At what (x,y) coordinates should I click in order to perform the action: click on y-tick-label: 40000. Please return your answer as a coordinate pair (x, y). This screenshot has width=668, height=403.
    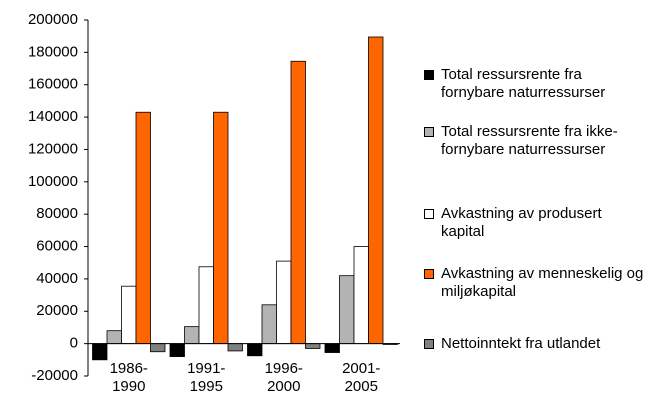
    Looking at the image, I should click on (57, 278).